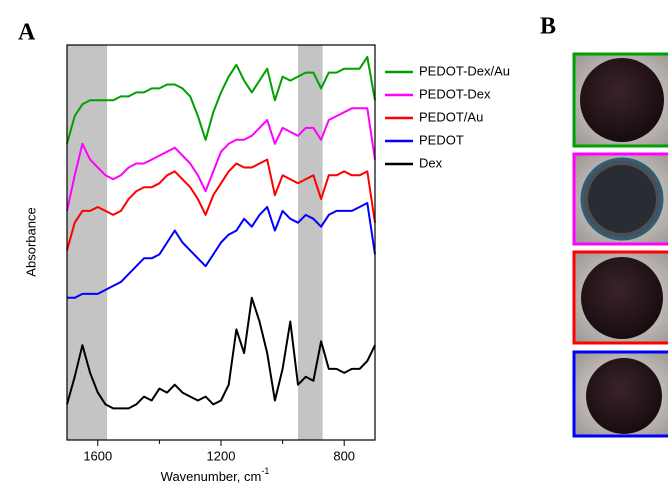  Describe the element at coordinates (431, 162) in the screenshot. I see `legend-label: Dex` at that location.